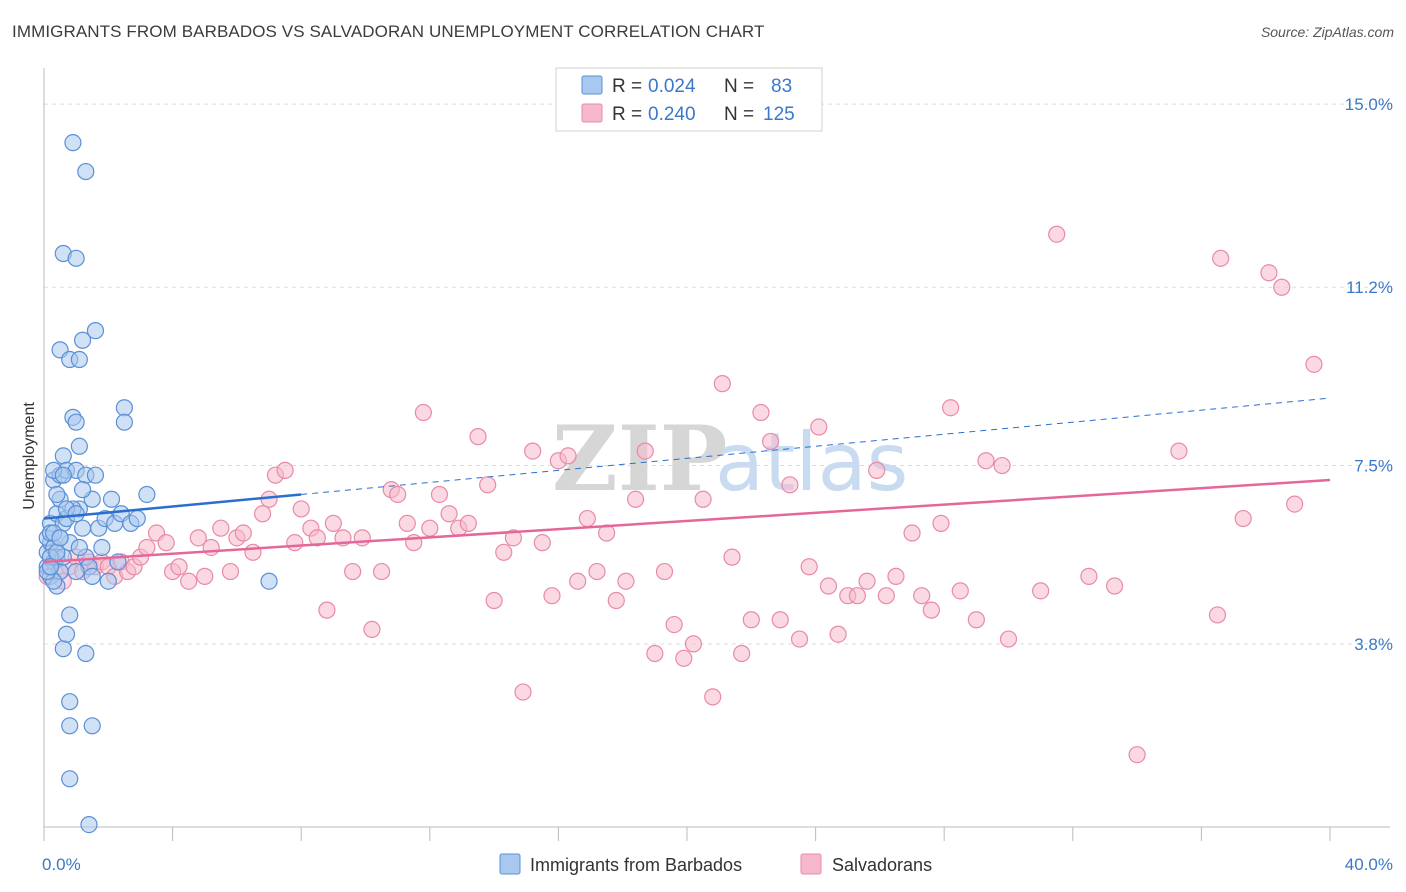 The height and width of the screenshot is (892, 1406). Describe the element at coordinates (627, 86) in the screenshot. I see `legend-r-label: R =` at that location.